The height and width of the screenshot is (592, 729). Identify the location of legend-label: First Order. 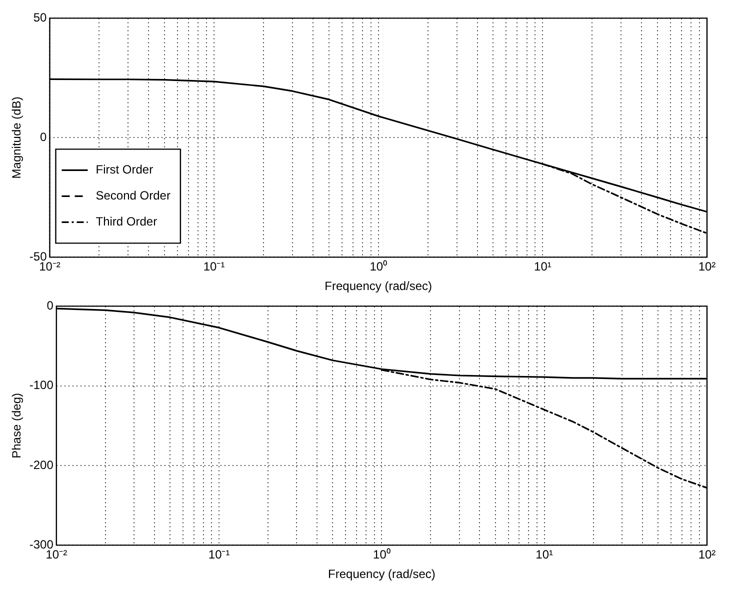
(125, 169).